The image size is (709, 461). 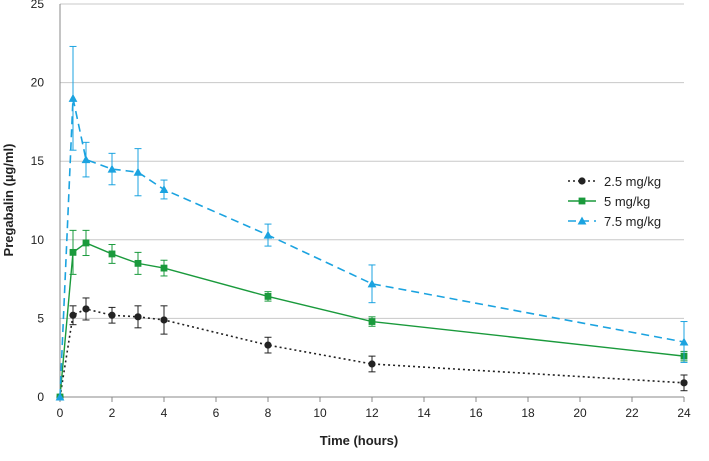 What do you see at coordinates (528, 413) in the screenshot?
I see `x-tick-label: 18` at bounding box center [528, 413].